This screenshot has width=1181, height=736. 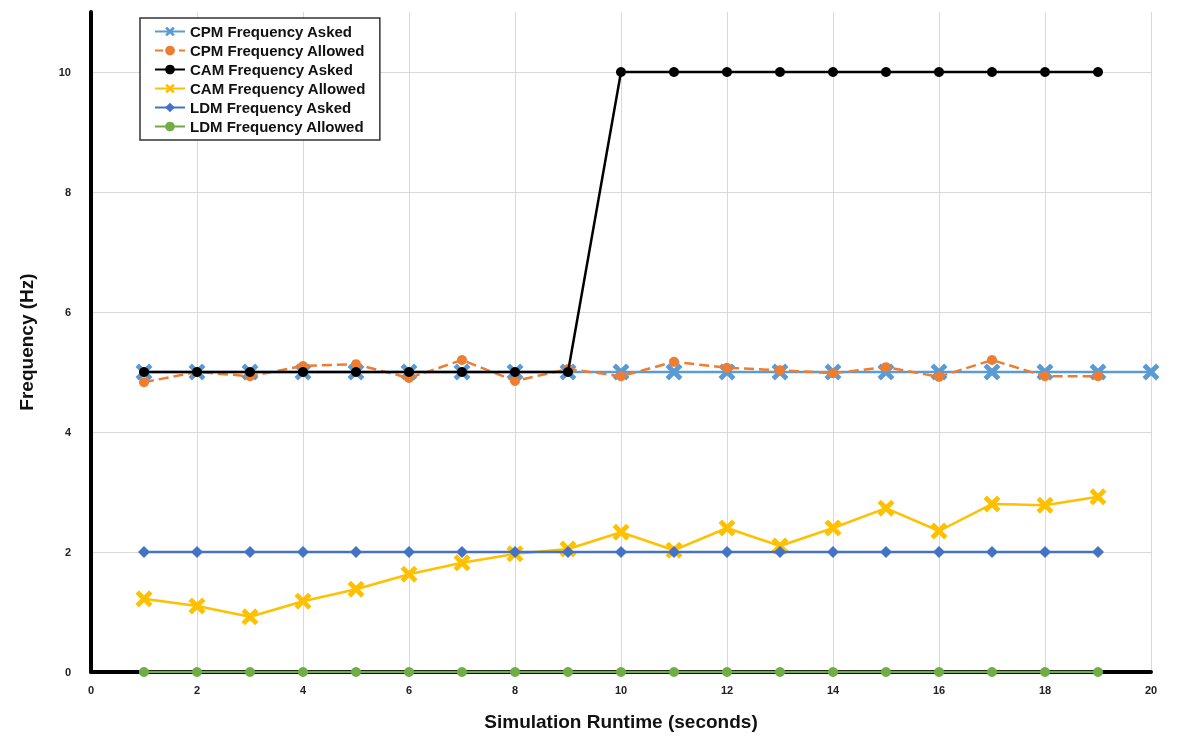 I want to click on x-tick-label: 20, so click(x=1151, y=689).